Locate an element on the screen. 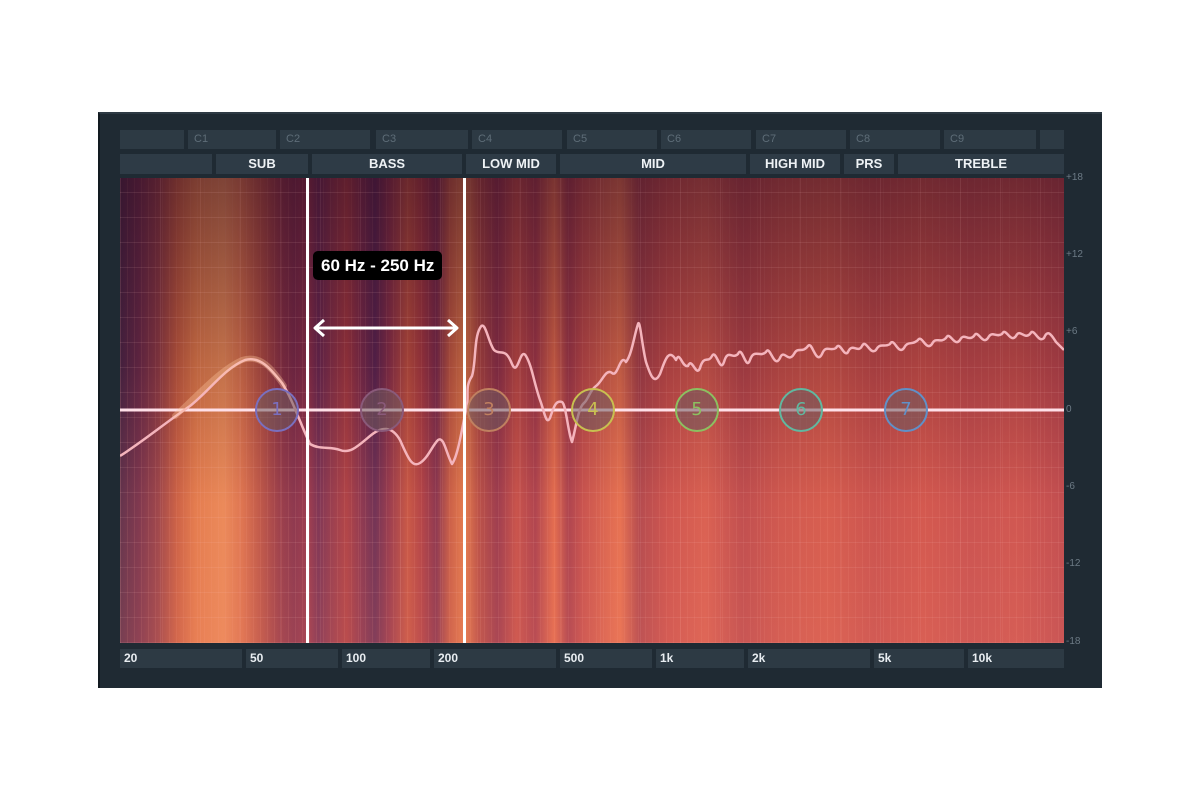  range-marker-end is located at coordinates (464, 410).